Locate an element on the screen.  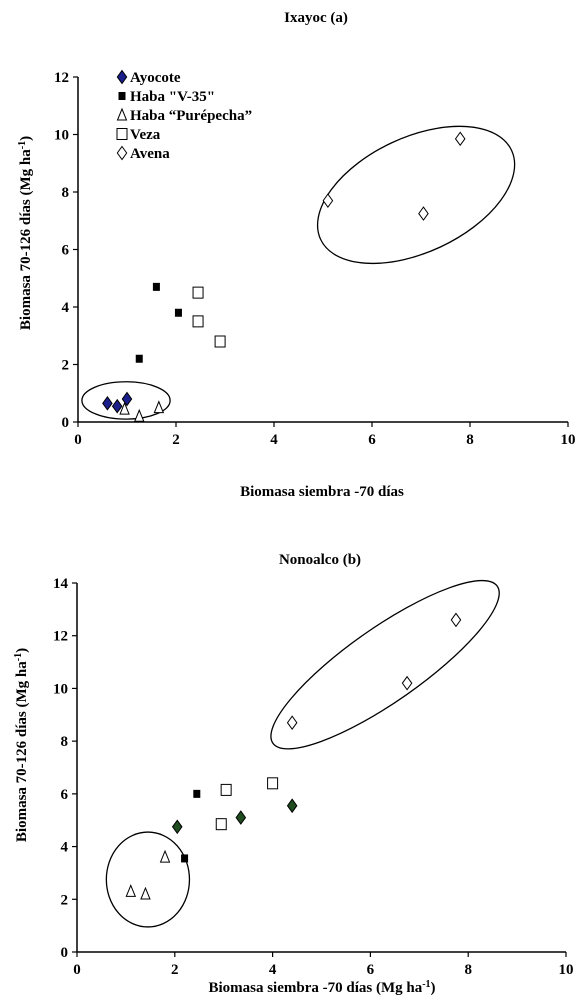
chart-a-ylabel: Biomasa 70-126 días (Mg ha-1) is located at coordinates (26, 233).